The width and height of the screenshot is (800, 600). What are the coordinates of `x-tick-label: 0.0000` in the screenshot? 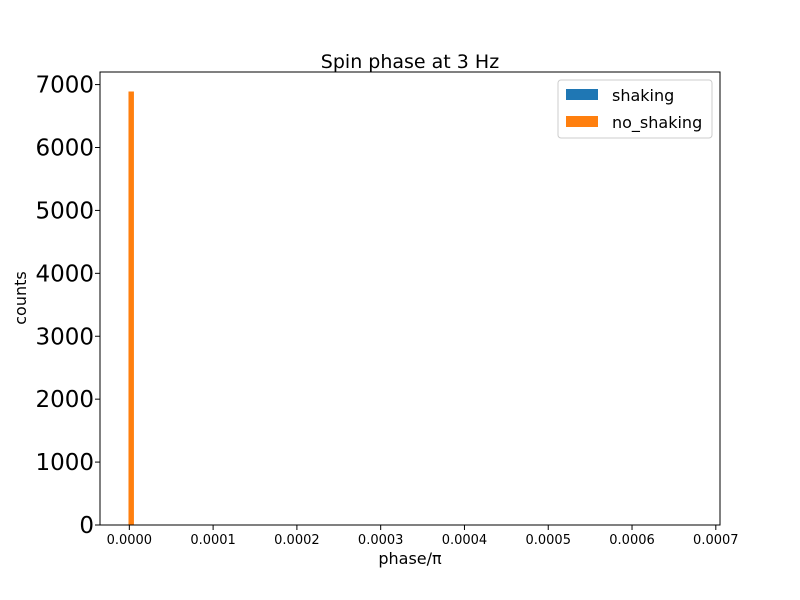 It's located at (130, 540).